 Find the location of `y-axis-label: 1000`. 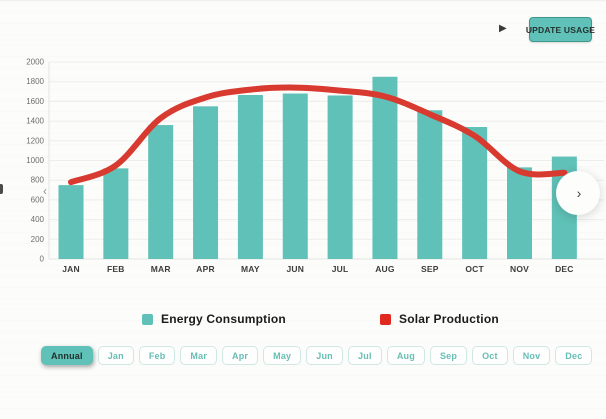

y-axis-label: 1000 is located at coordinates (35, 160).